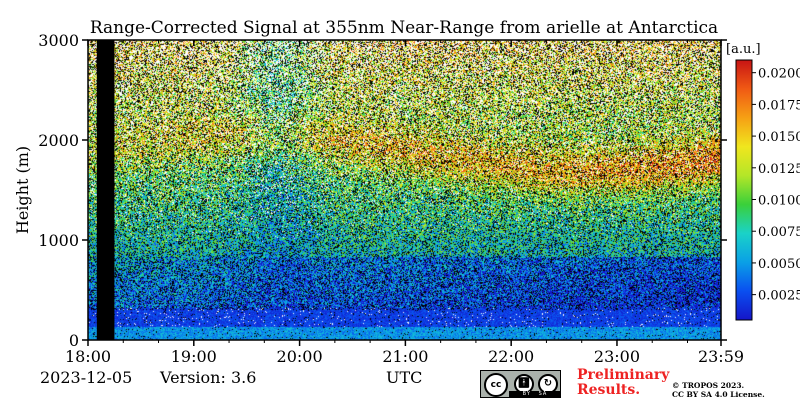 This screenshot has height=400, width=800. What do you see at coordinates (779, 264) in the screenshot?
I see `colorbar-tick-label: 0.0050` at bounding box center [779, 264].